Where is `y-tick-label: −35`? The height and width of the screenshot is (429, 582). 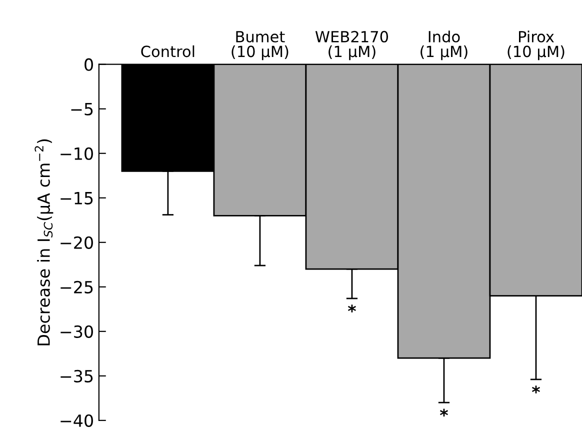 y-tick-label: −35 is located at coordinates (76, 376).